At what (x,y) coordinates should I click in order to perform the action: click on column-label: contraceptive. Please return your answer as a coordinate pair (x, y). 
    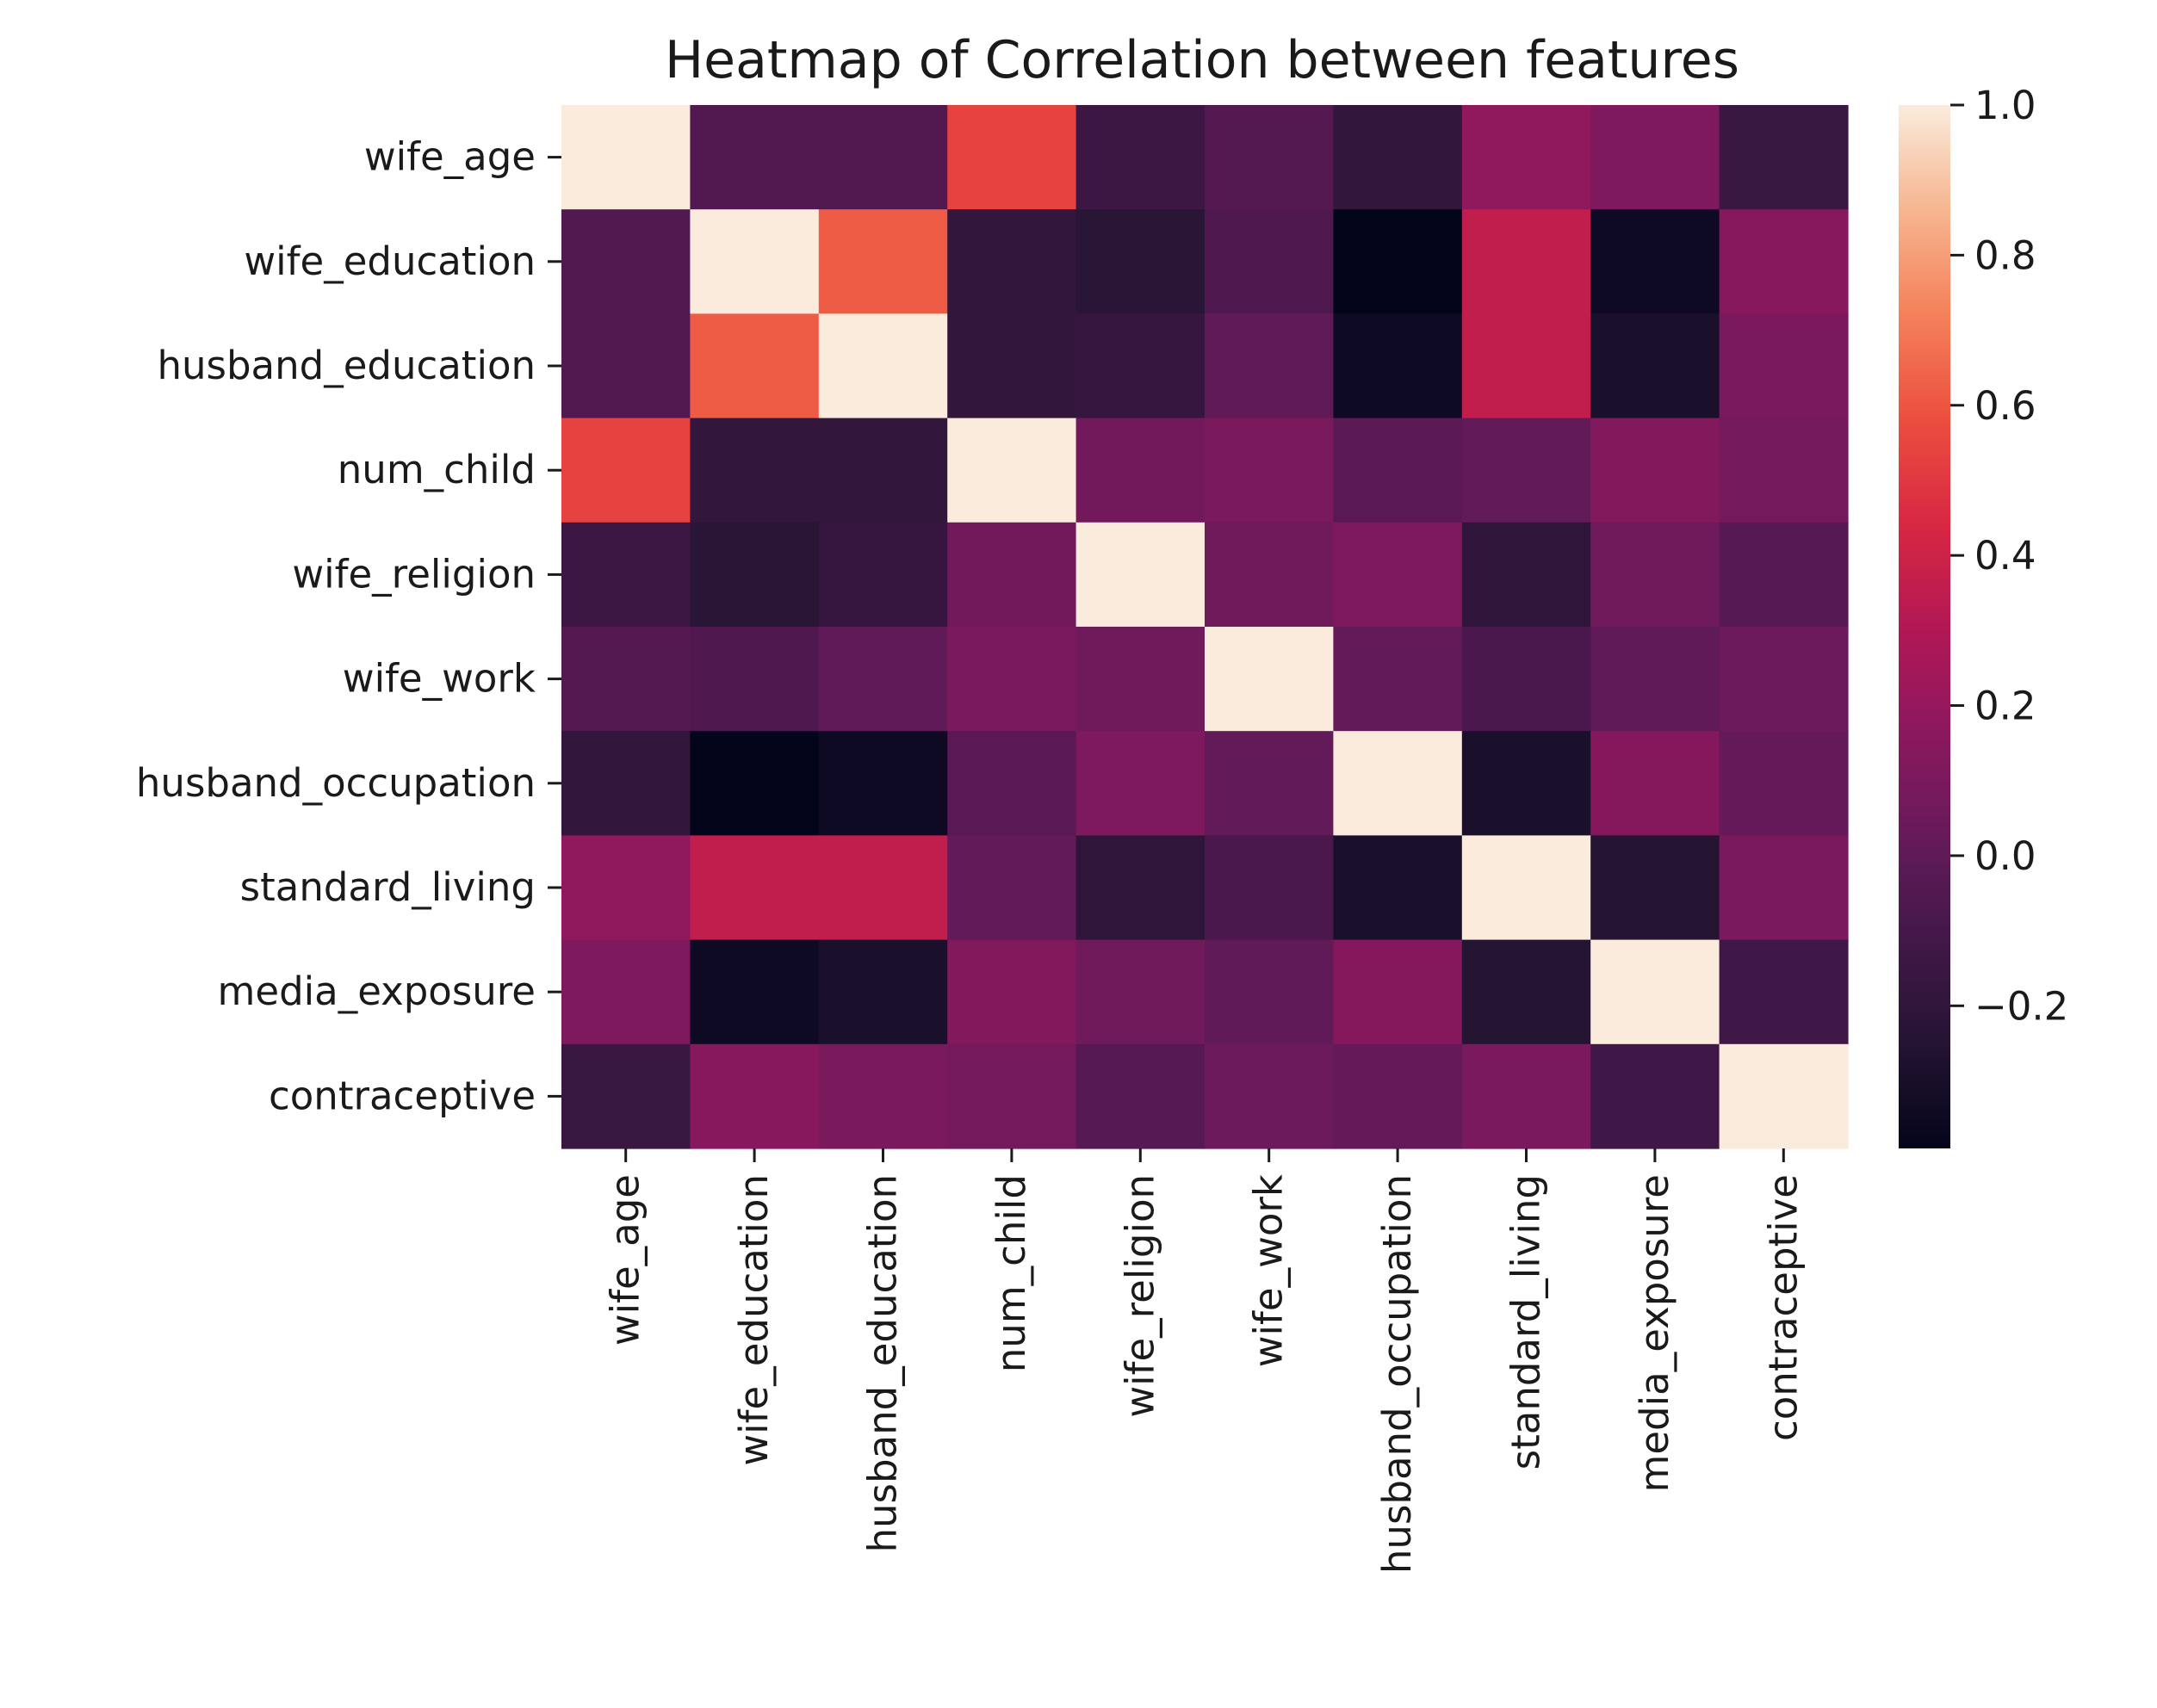
    Looking at the image, I should click on (1783, 1307).